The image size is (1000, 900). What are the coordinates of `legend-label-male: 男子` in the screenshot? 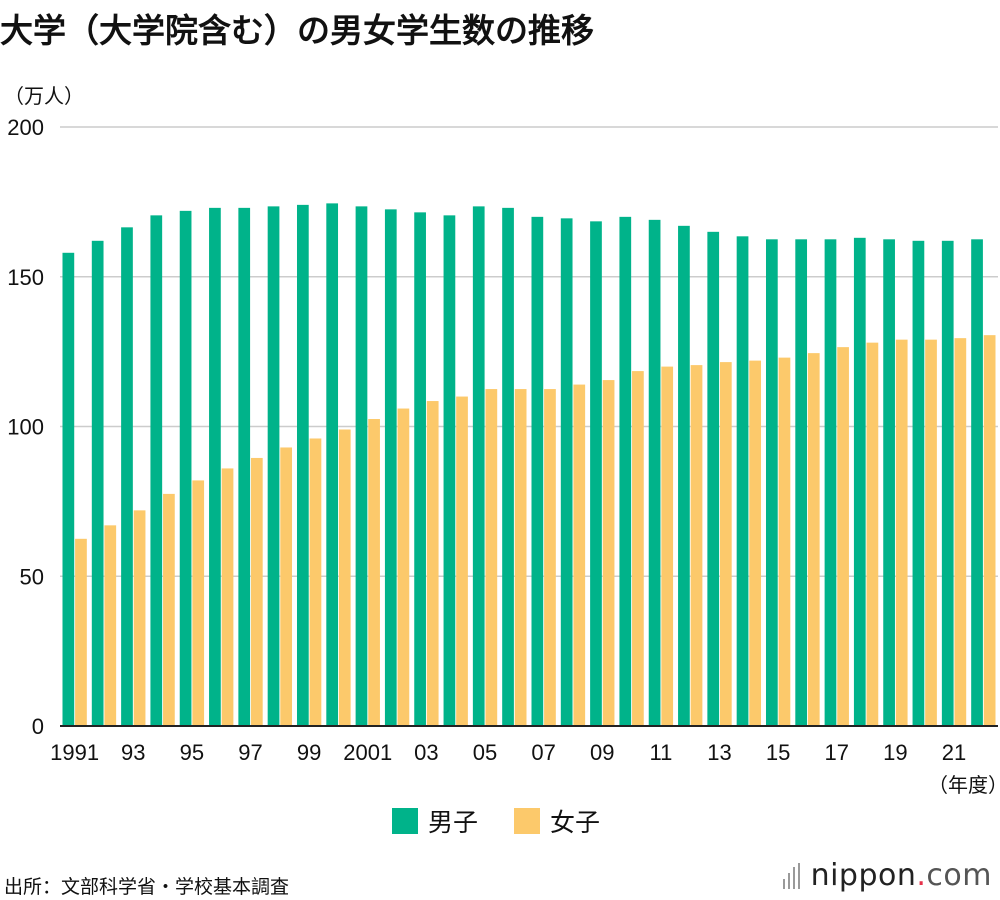 It's located at (453, 822).